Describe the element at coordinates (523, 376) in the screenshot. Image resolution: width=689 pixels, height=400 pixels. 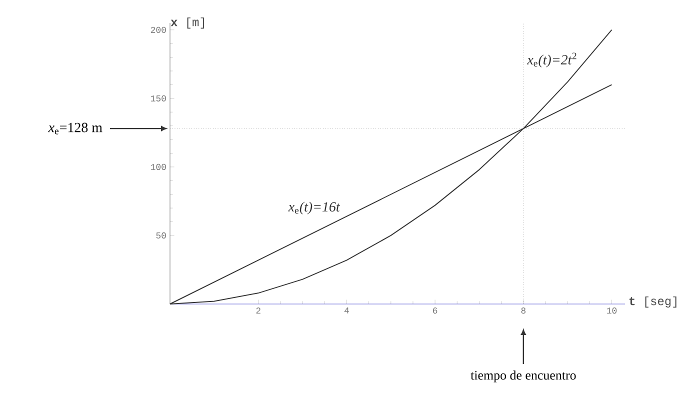
I see `text: tiempo de encuentro` at that location.